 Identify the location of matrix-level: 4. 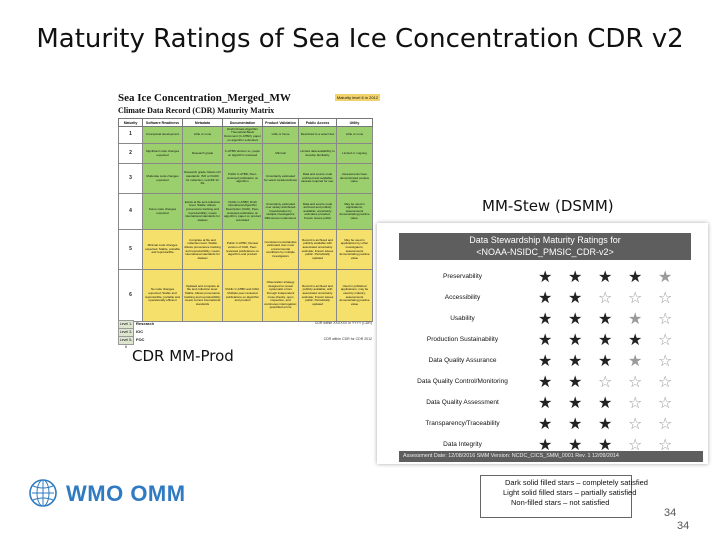
(130, 211).